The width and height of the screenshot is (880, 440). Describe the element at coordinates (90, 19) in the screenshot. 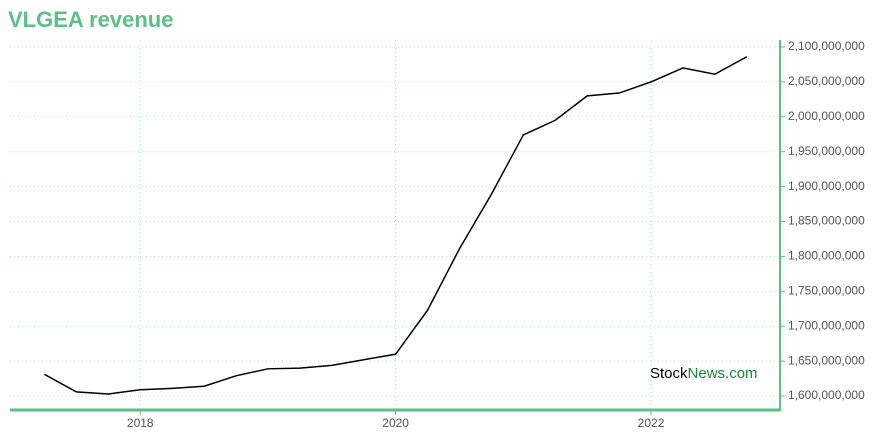

I see `chart-title: VLGEA revenue` at that location.